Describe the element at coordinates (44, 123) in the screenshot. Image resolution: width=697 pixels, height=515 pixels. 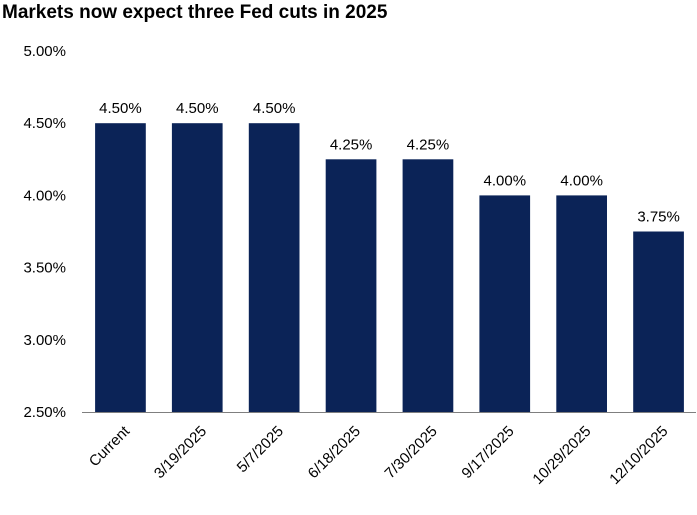
I see `y-tick-label: 4.50%` at that location.